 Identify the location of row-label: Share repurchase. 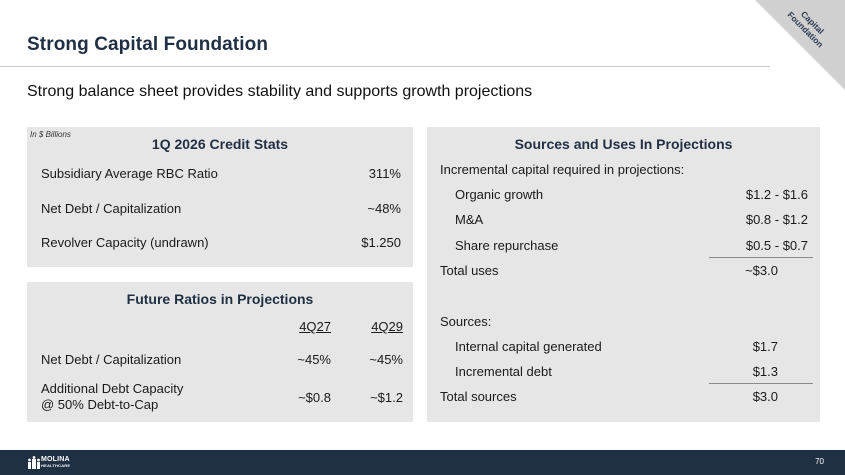
(507, 245).